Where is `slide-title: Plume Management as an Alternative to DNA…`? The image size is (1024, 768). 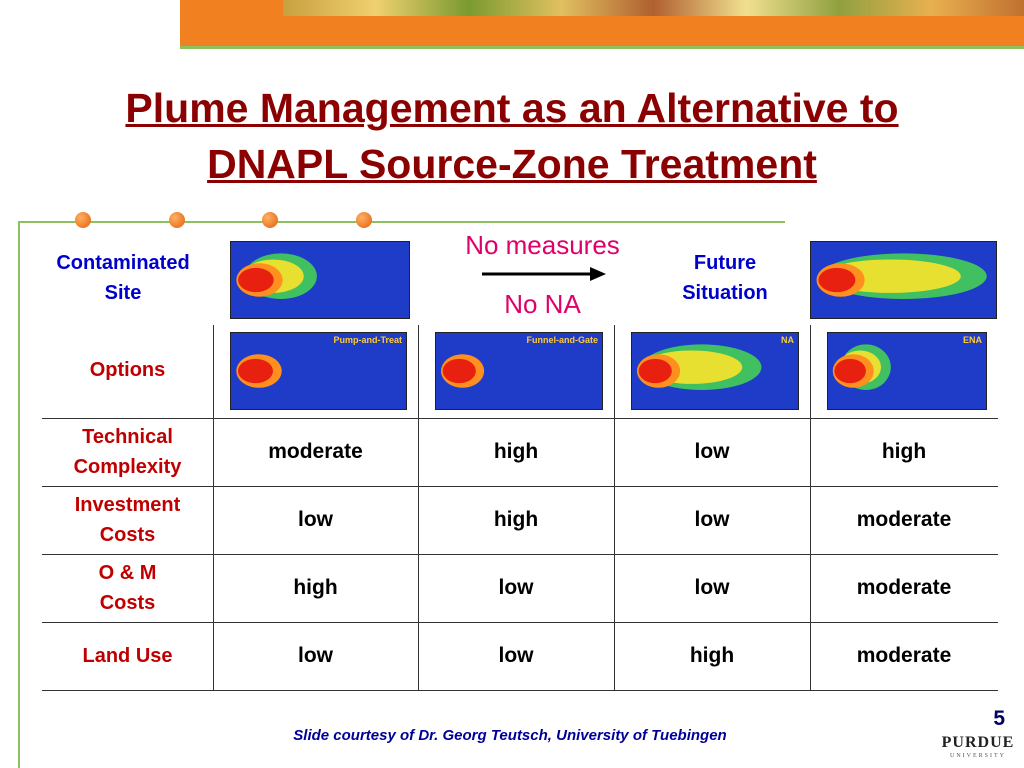 slide-title: Plume Management as an Alternative to DNA… is located at coordinates (512, 136).